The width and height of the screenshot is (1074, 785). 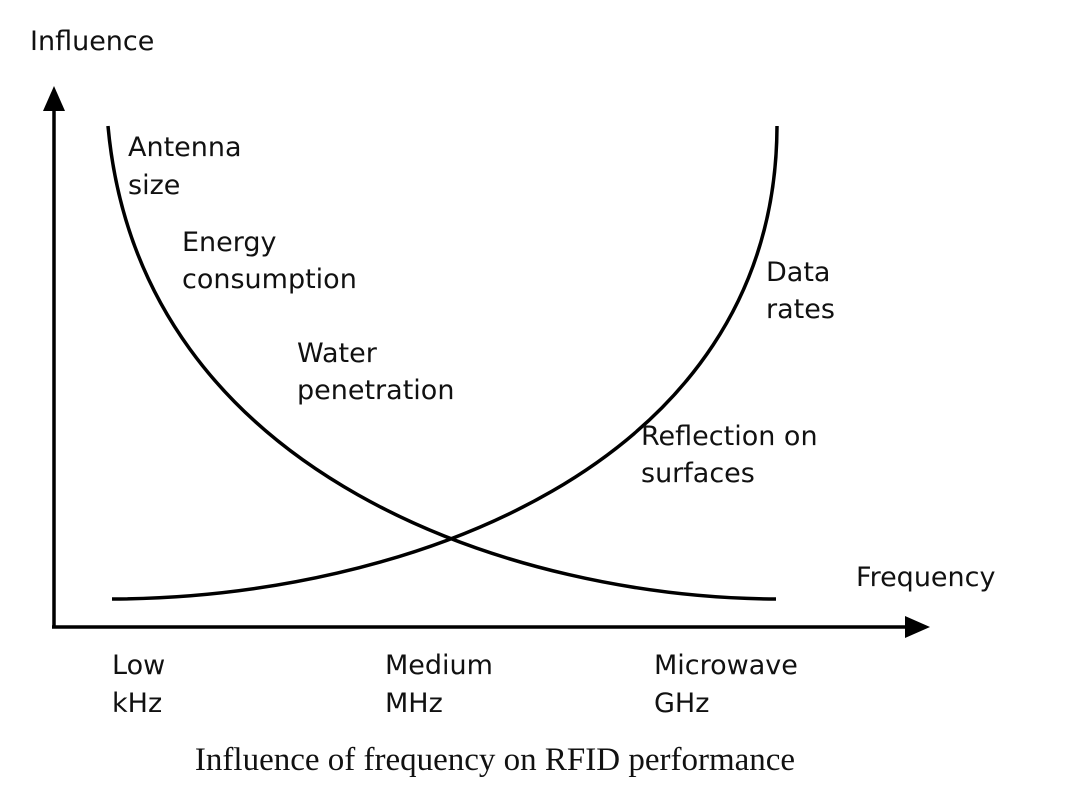 I want to click on label-water-penetration: Water penetration, so click(x=375, y=372).